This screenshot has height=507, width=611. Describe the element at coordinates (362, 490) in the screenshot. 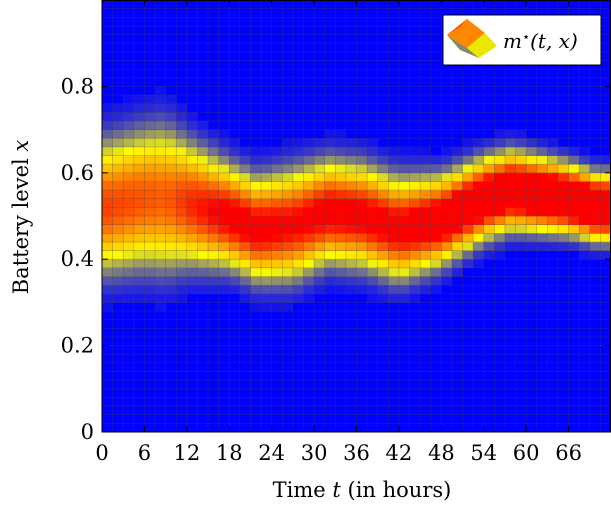

I see `x-axis-label: Time t (in hours)` at that location.